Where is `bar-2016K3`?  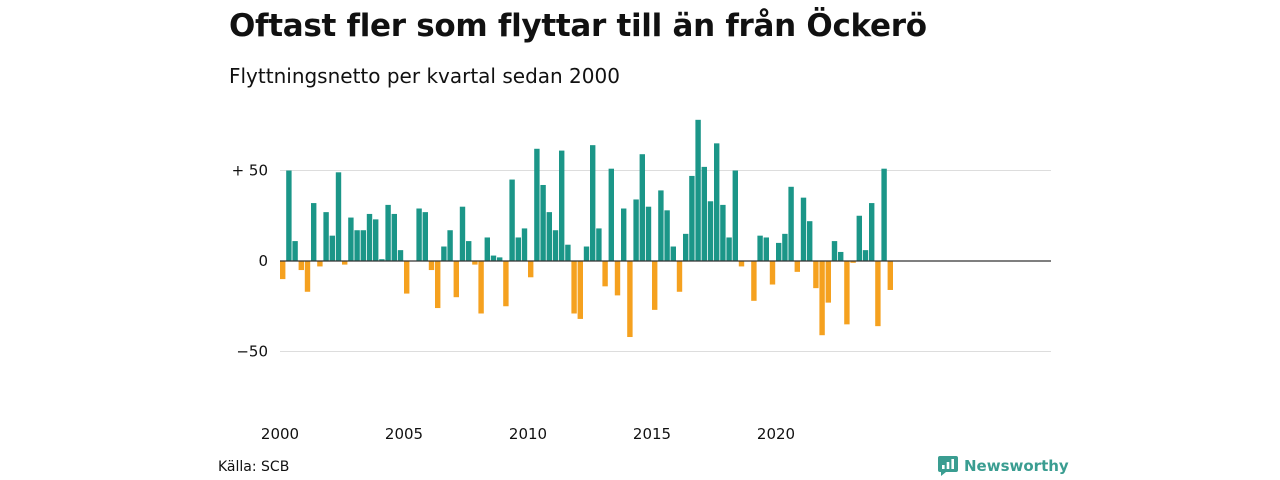 bar-2016K3 is located at coordinates (692, 218).